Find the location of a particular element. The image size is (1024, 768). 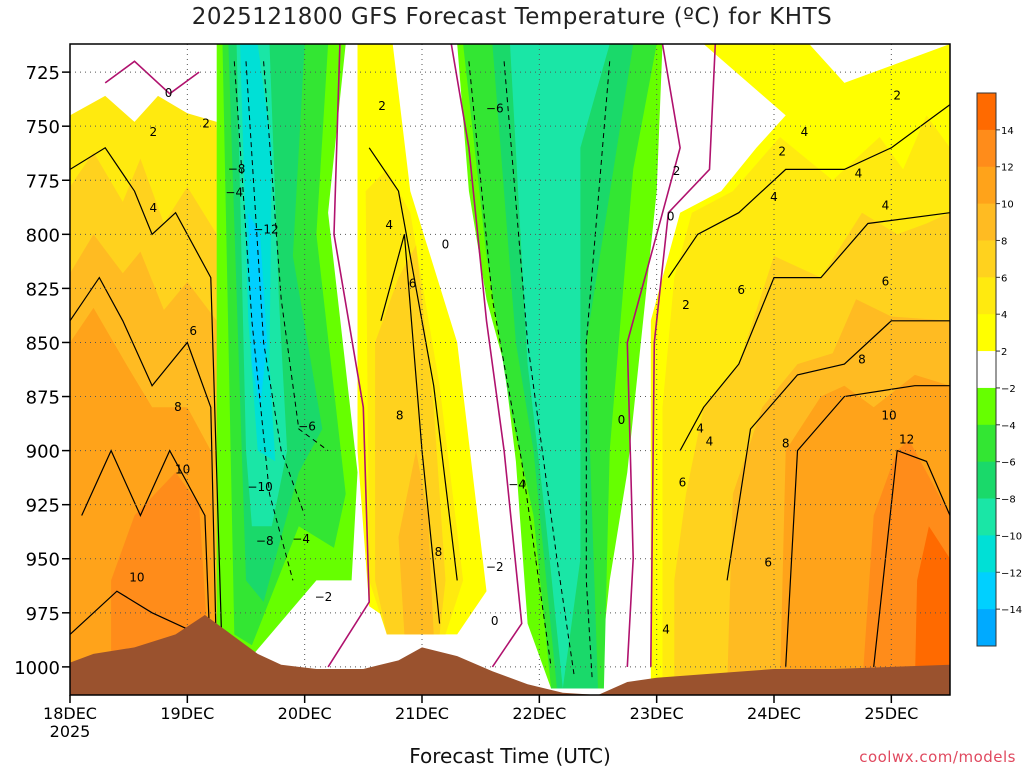

x-tick-label: 19DEC is located at coordinates (187, 713).